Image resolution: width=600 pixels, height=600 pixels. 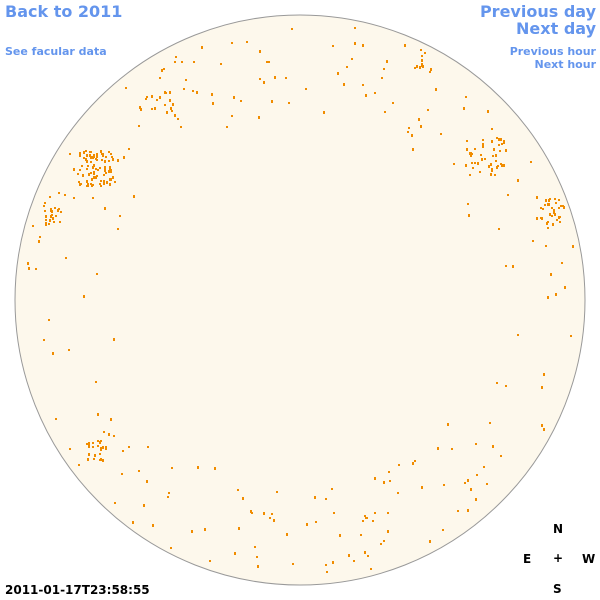 What do you see at coordinates (537, 11) in the screenshot?
I see `previous-day-link: Previous day` at bounding box center [537, 11].